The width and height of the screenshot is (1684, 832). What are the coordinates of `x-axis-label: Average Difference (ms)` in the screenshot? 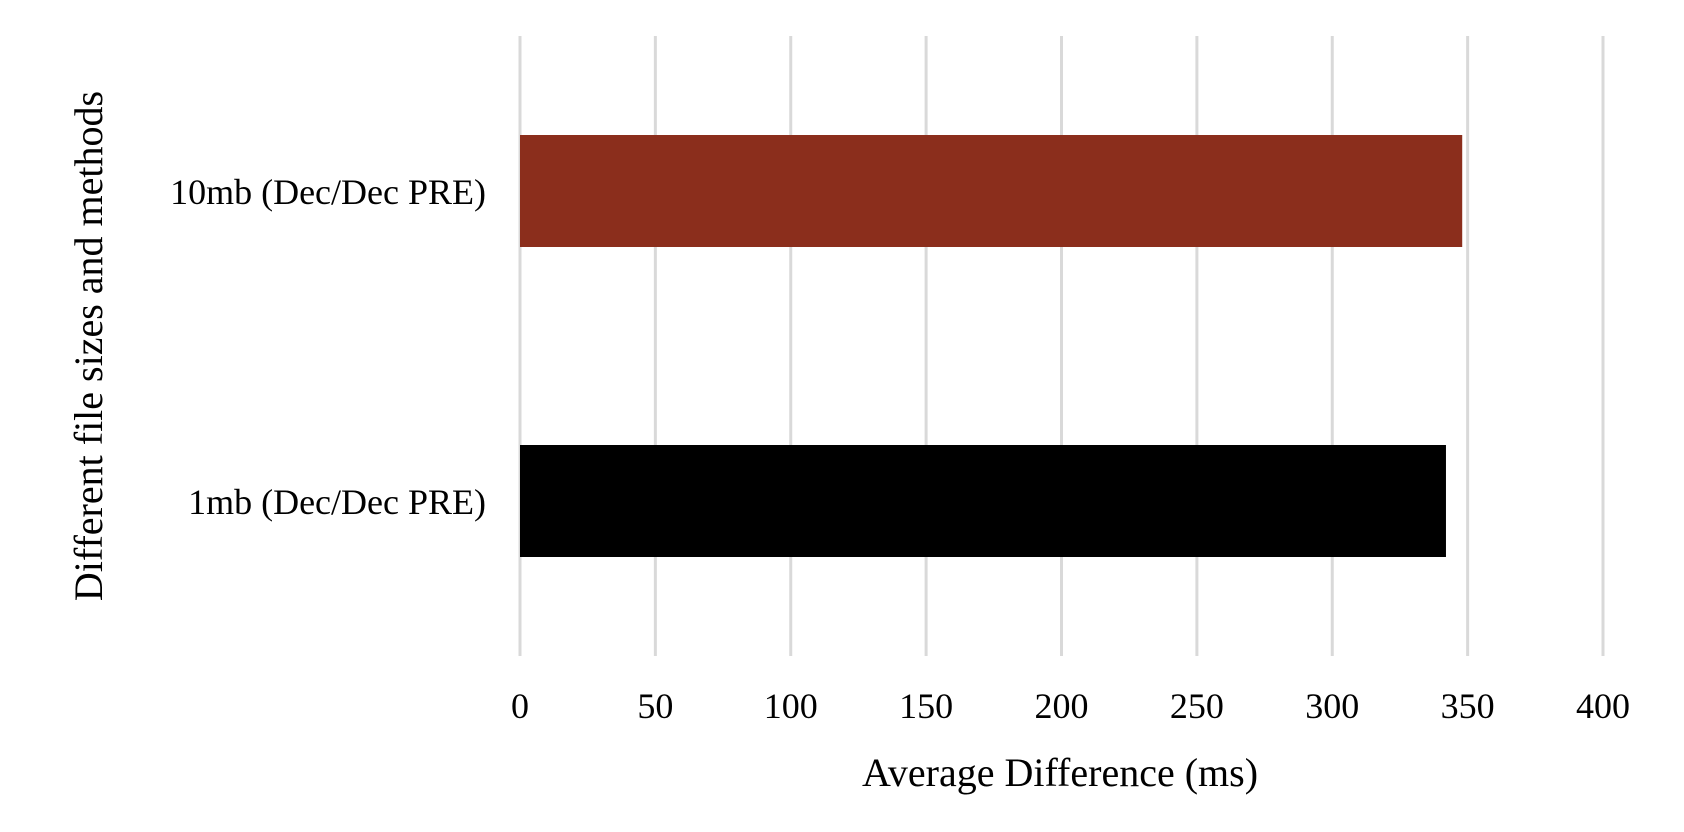 It's located at (1060, 772).